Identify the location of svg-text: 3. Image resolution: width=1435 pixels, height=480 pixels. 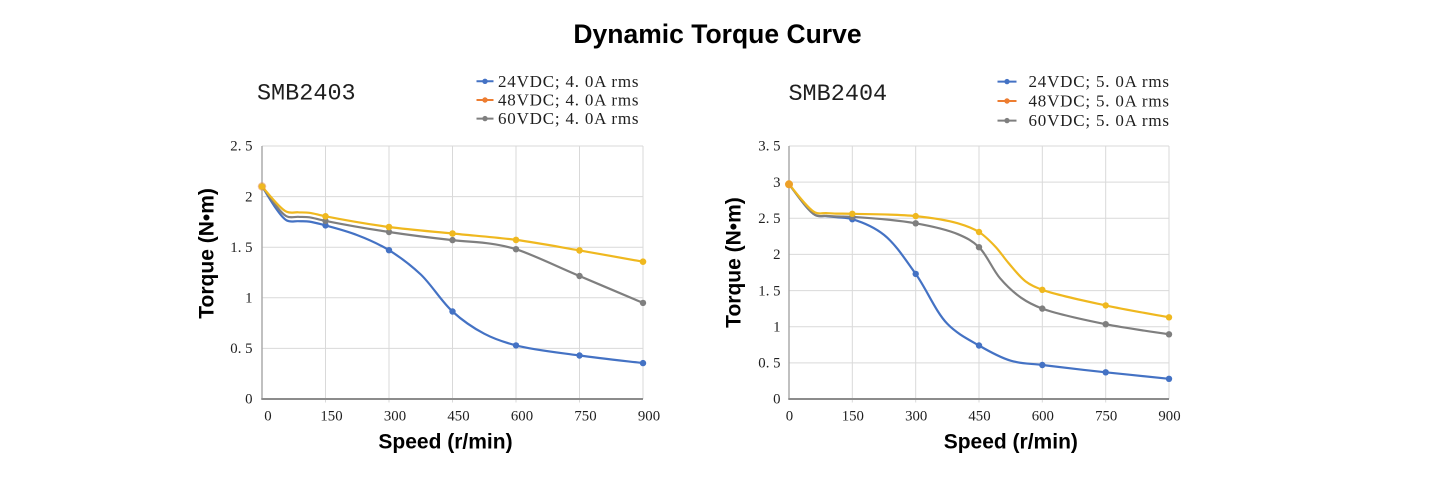
(776, 183).